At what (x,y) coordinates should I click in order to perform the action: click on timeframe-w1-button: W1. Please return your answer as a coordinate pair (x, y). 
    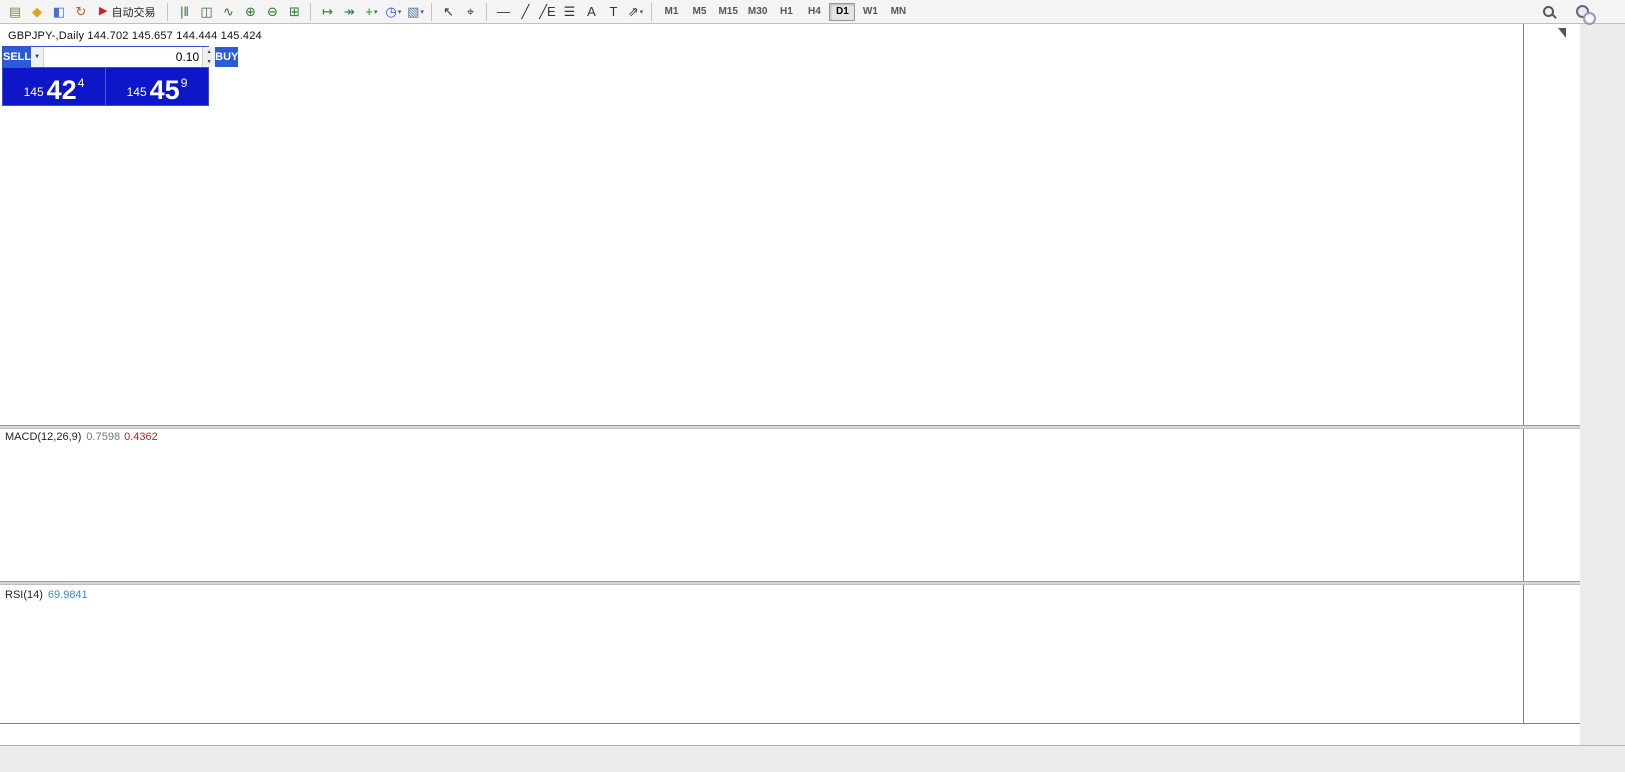
    Looking at the image, I should click on (870, 11).